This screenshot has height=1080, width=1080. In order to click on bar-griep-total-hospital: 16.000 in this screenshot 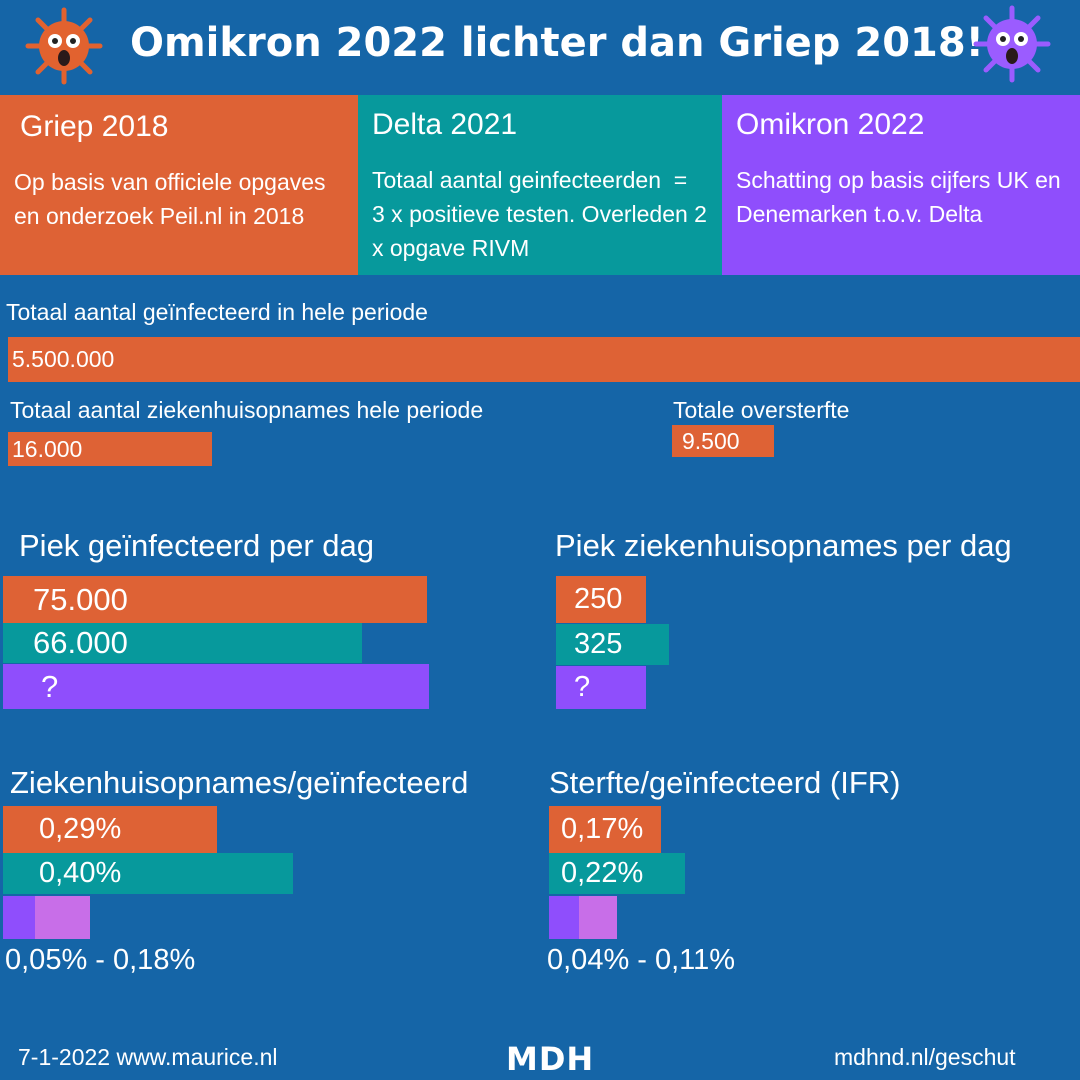, I will do `click(110, 449)`.